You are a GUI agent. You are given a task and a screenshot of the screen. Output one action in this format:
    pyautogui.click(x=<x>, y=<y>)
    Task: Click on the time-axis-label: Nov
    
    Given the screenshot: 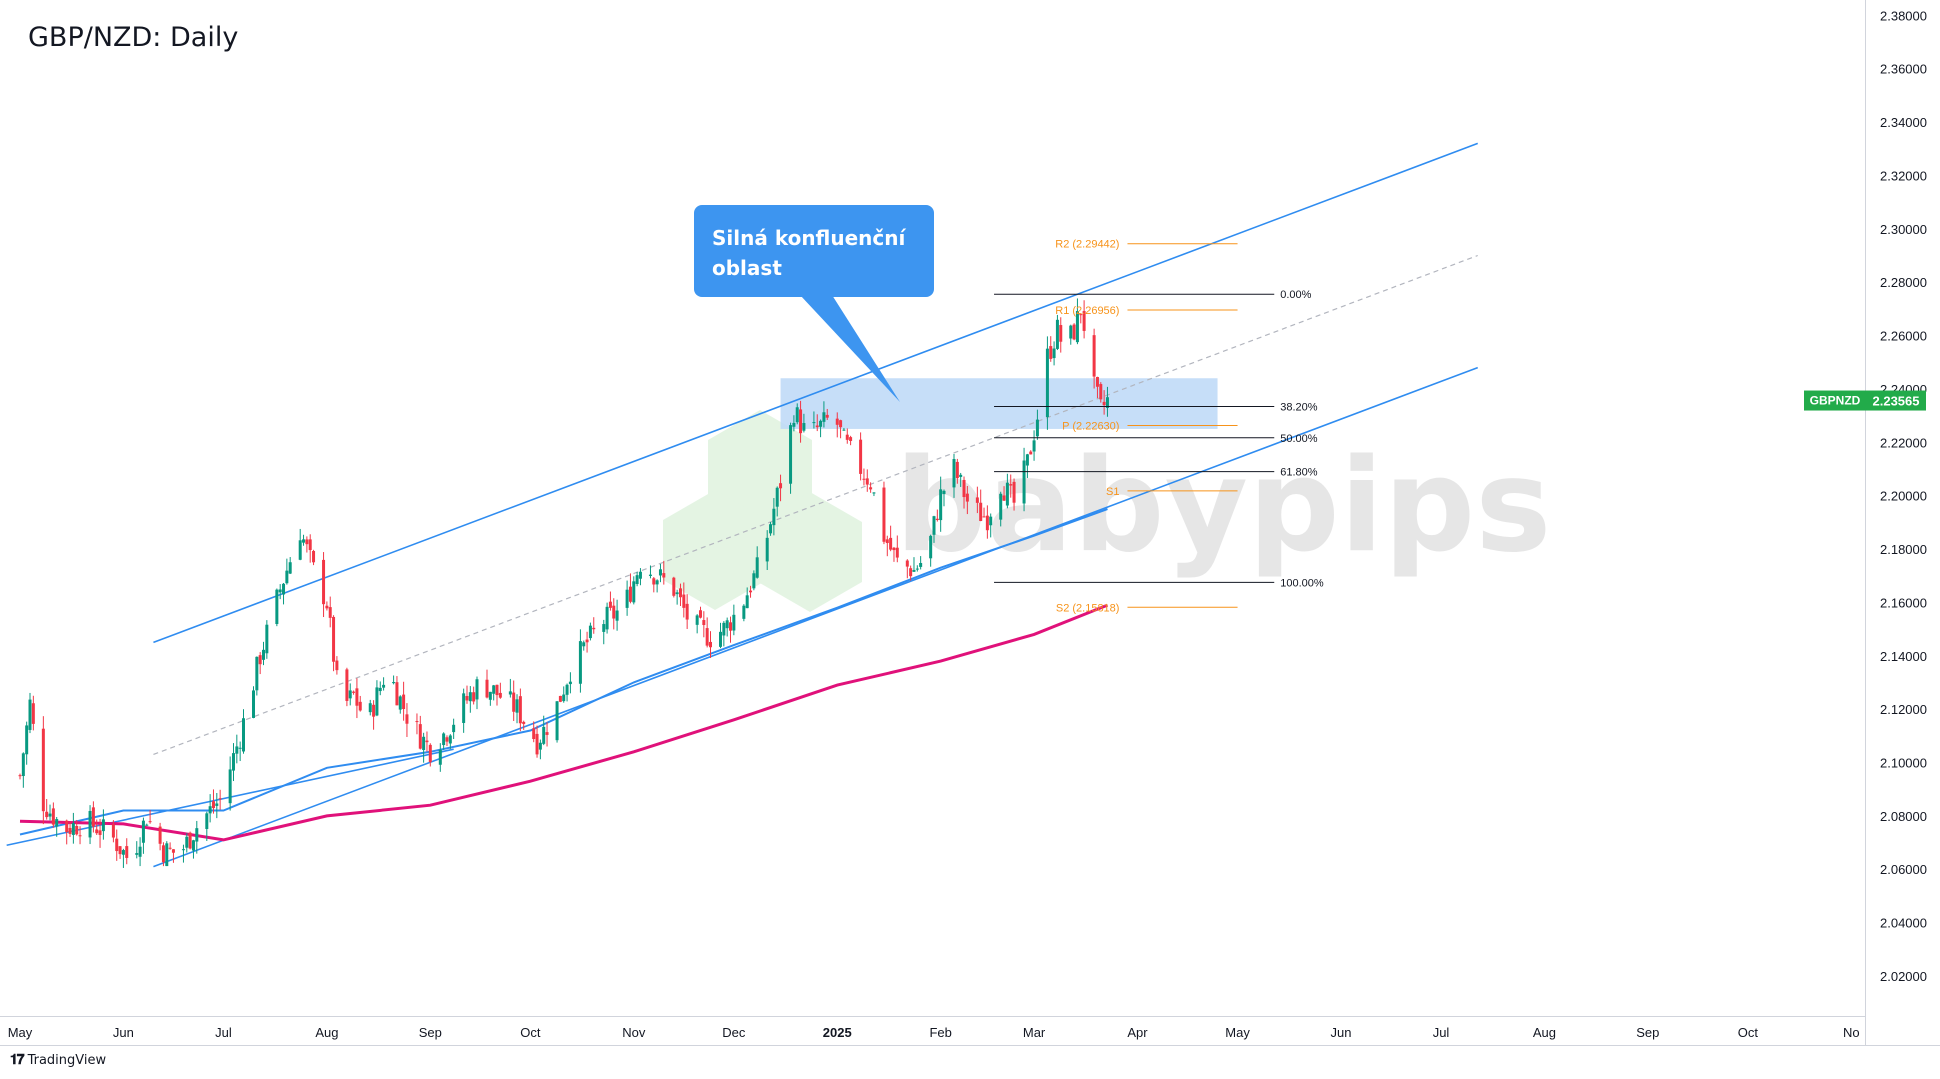 What is the action you would take?
    pyautogui.click(x=634, y=1032)
    